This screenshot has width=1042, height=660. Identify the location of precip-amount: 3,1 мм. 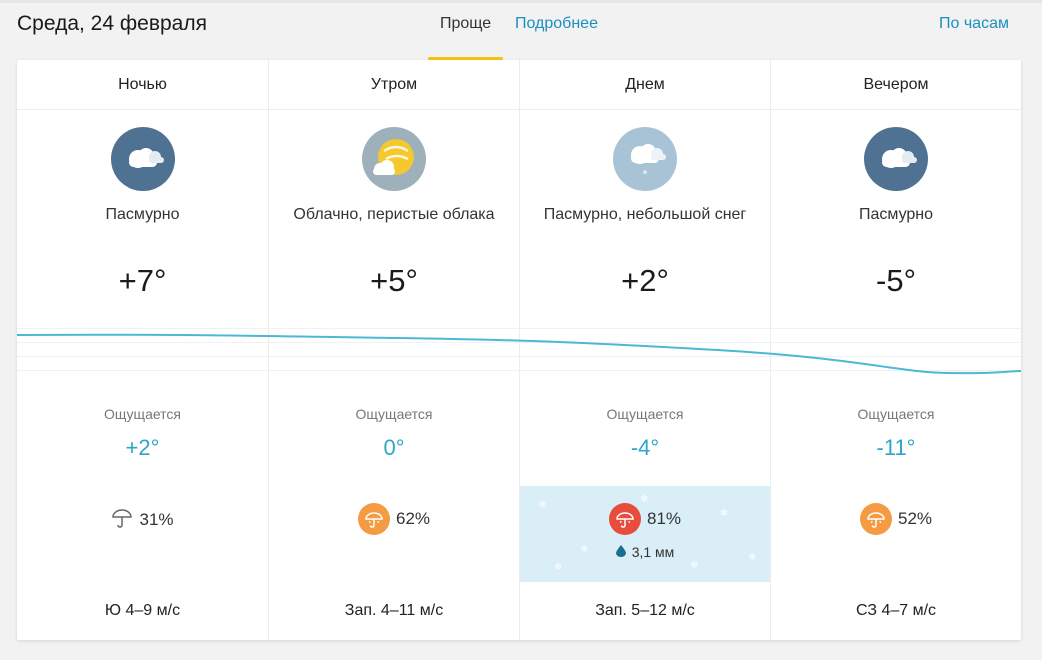
(645, 552).